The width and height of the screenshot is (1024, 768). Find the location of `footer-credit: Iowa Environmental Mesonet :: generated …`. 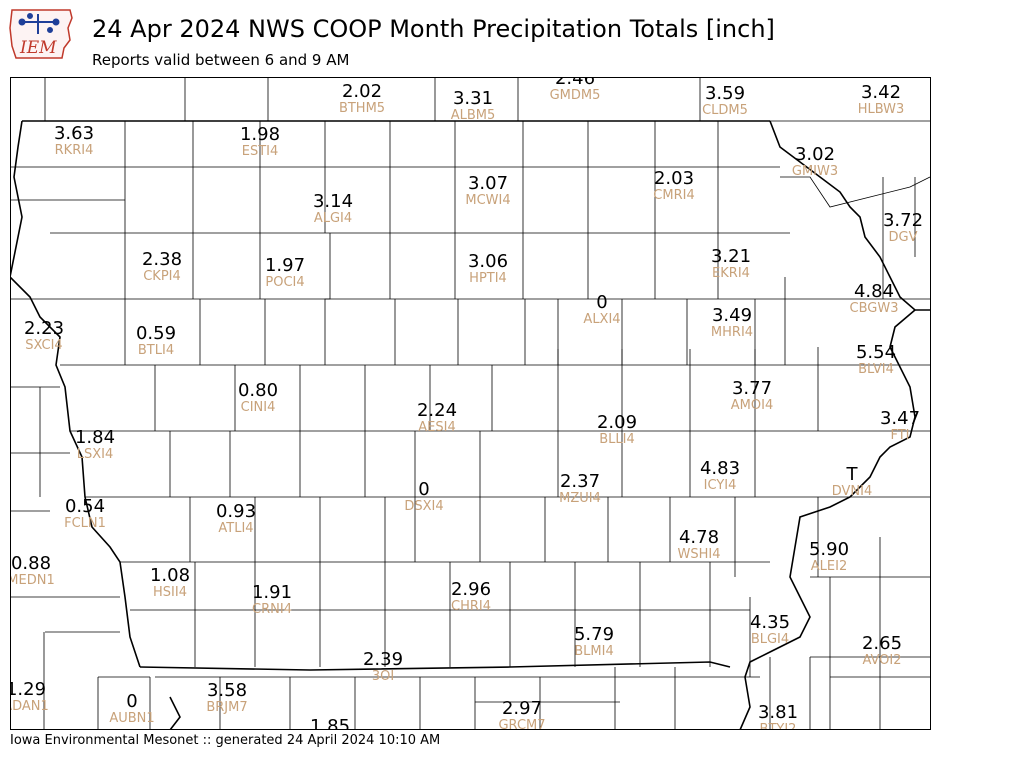

footer-credit: Iowa Environmental Mesonet :: generated … is located at coordinates (225, 740).